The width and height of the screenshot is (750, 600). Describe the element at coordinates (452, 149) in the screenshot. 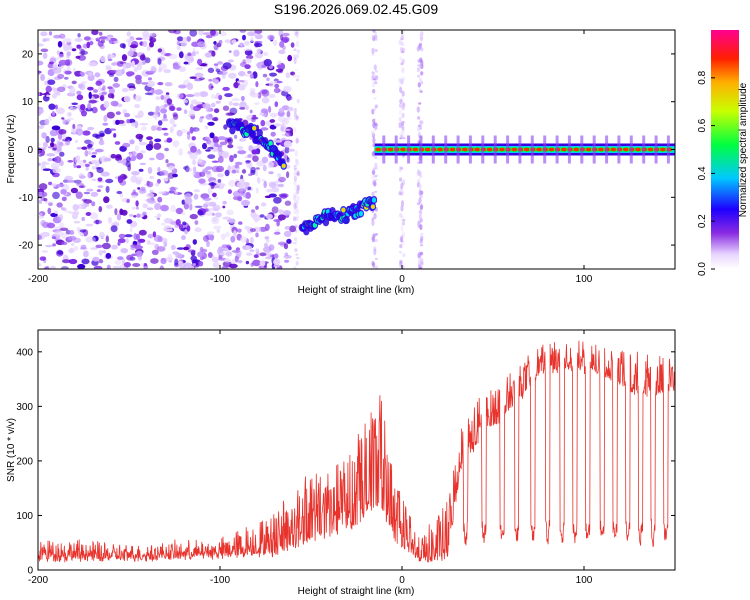

I see `zero-band-peak` at that location.